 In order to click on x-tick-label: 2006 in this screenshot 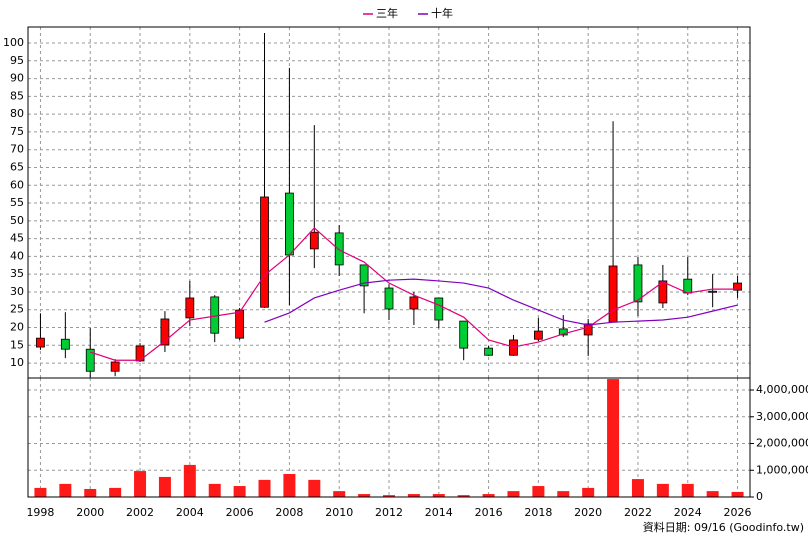, I will do `click(240, 512)`.